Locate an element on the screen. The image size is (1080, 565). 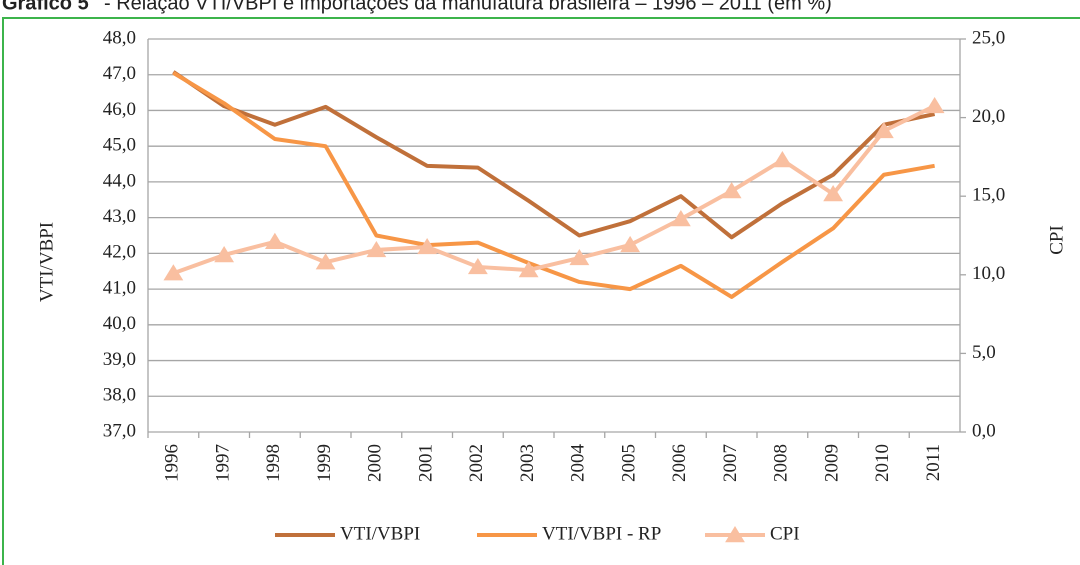
legend-marker is located at coordinates (735, 534).